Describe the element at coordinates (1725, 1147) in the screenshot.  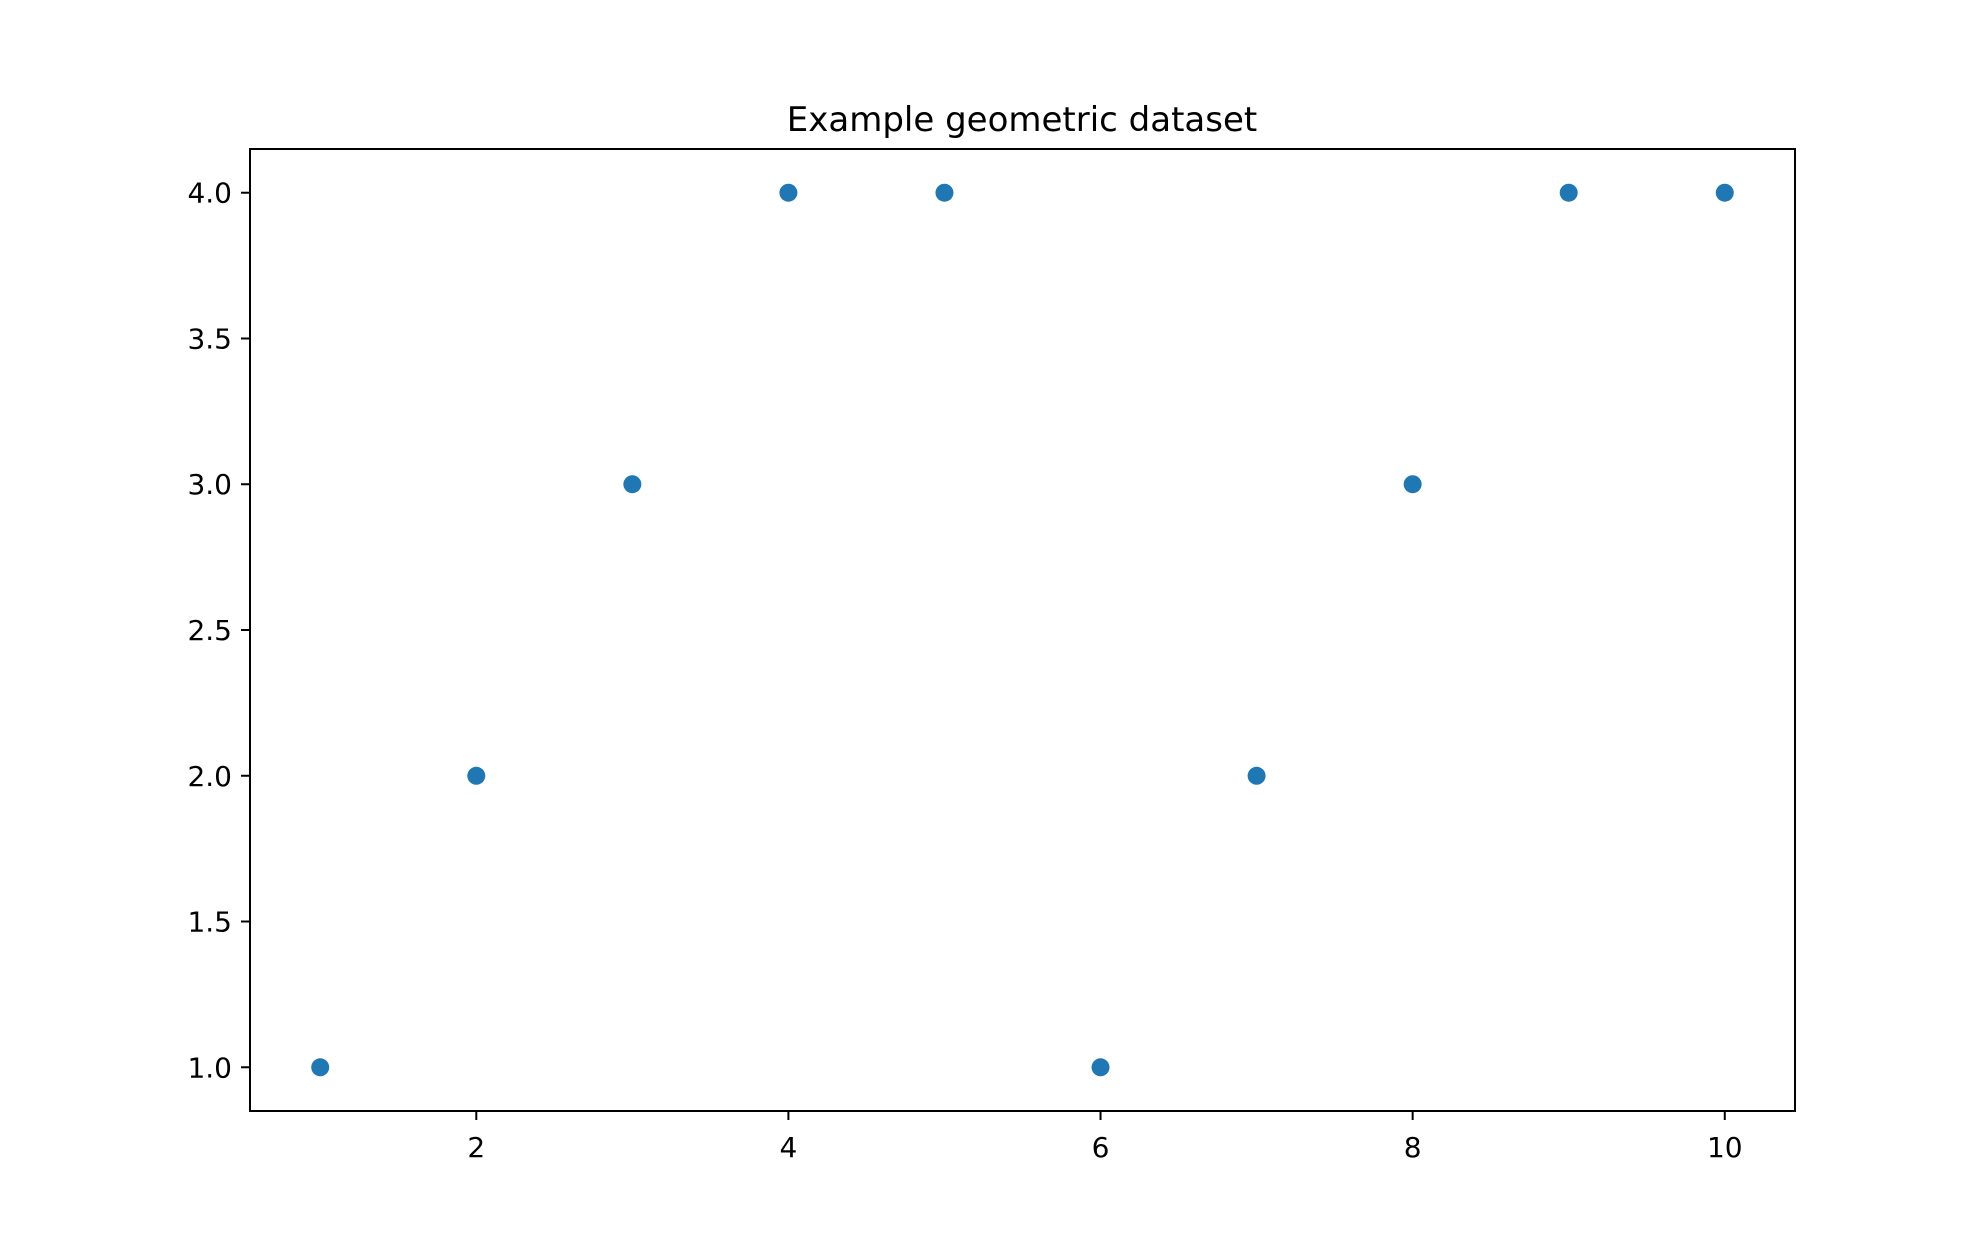
I see `x-tick-label: 10` at that location.